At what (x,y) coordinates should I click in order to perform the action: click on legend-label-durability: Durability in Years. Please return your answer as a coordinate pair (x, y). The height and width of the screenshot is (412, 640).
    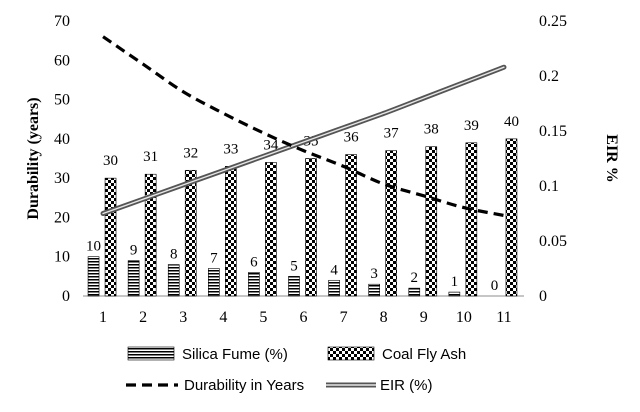
    Looking at the image, I should click on (244, 385).